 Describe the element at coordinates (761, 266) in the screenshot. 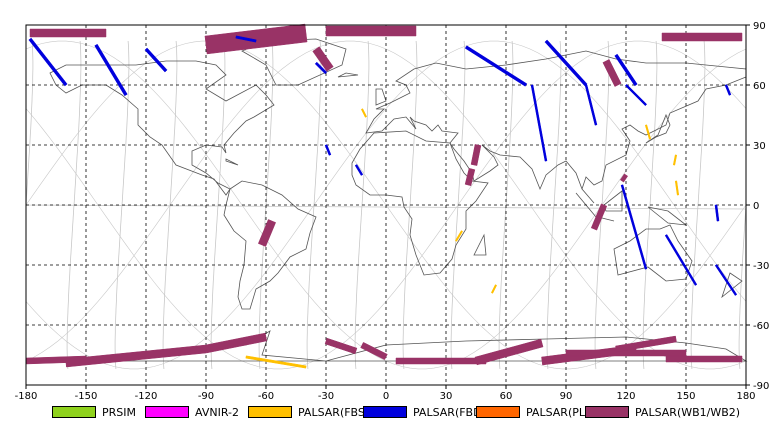

I see `y-tick-label: -30` at that location.